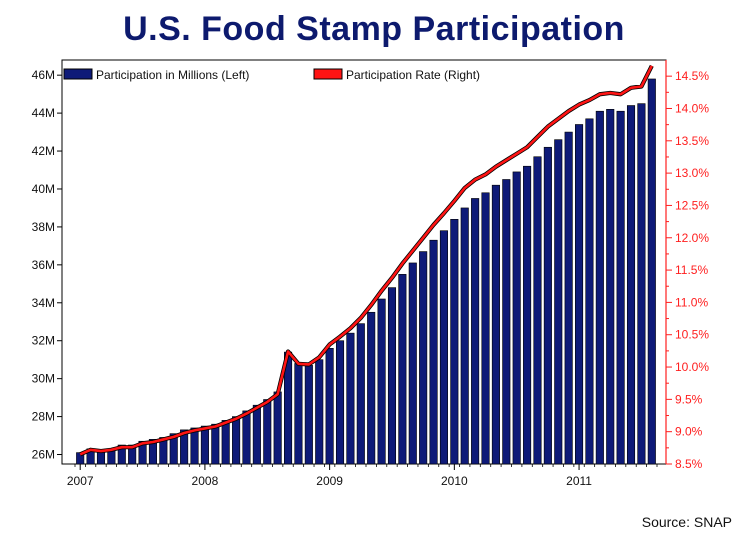 The image size is (748, 550). I want to click on right-tick-label: 10.0%, so click(692, 367).